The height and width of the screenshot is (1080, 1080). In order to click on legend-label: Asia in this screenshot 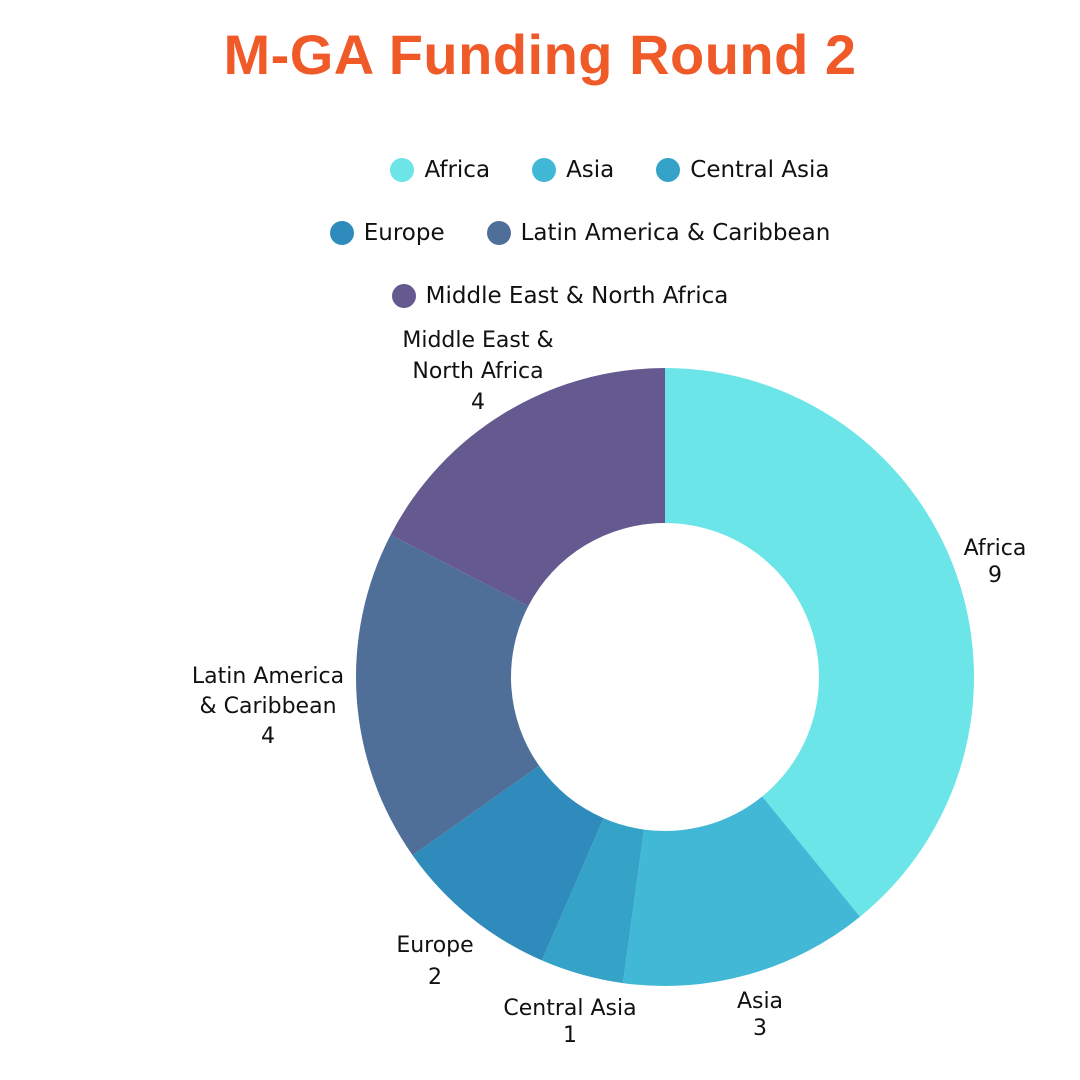, I will do `click(590, 169)`.